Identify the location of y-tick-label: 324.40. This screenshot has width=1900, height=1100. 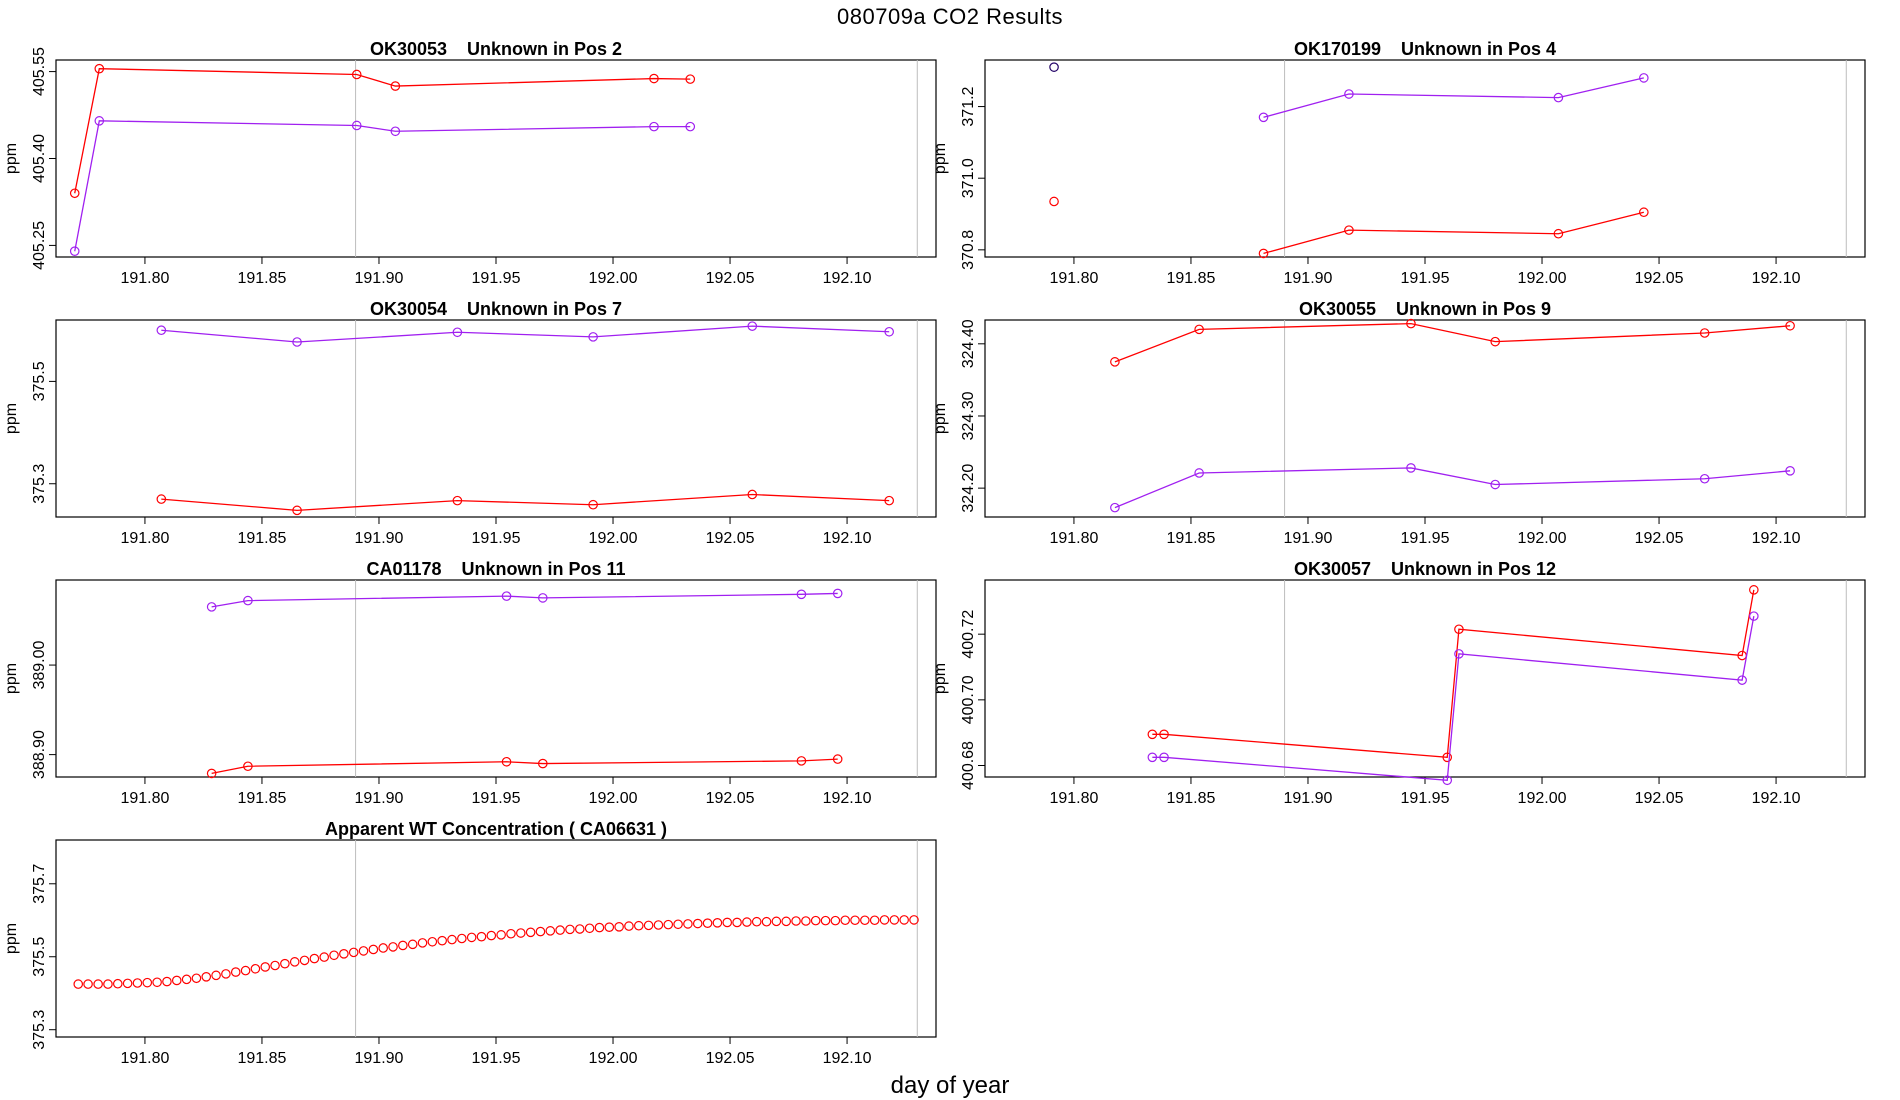
(968, 343).